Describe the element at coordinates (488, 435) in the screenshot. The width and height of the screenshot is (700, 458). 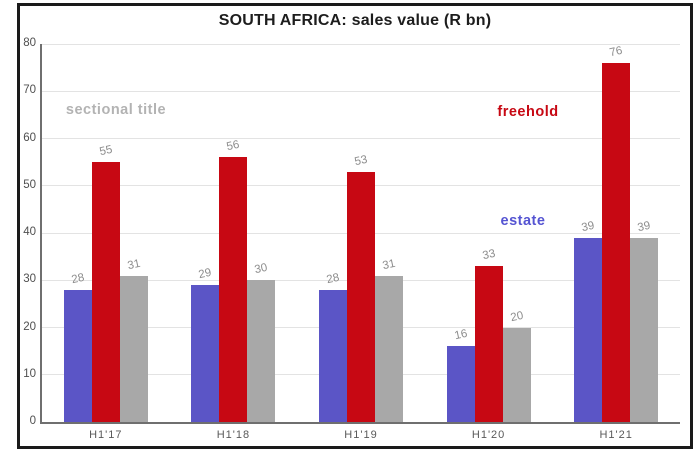
I see `x-tick-label: H1'20` at that location.